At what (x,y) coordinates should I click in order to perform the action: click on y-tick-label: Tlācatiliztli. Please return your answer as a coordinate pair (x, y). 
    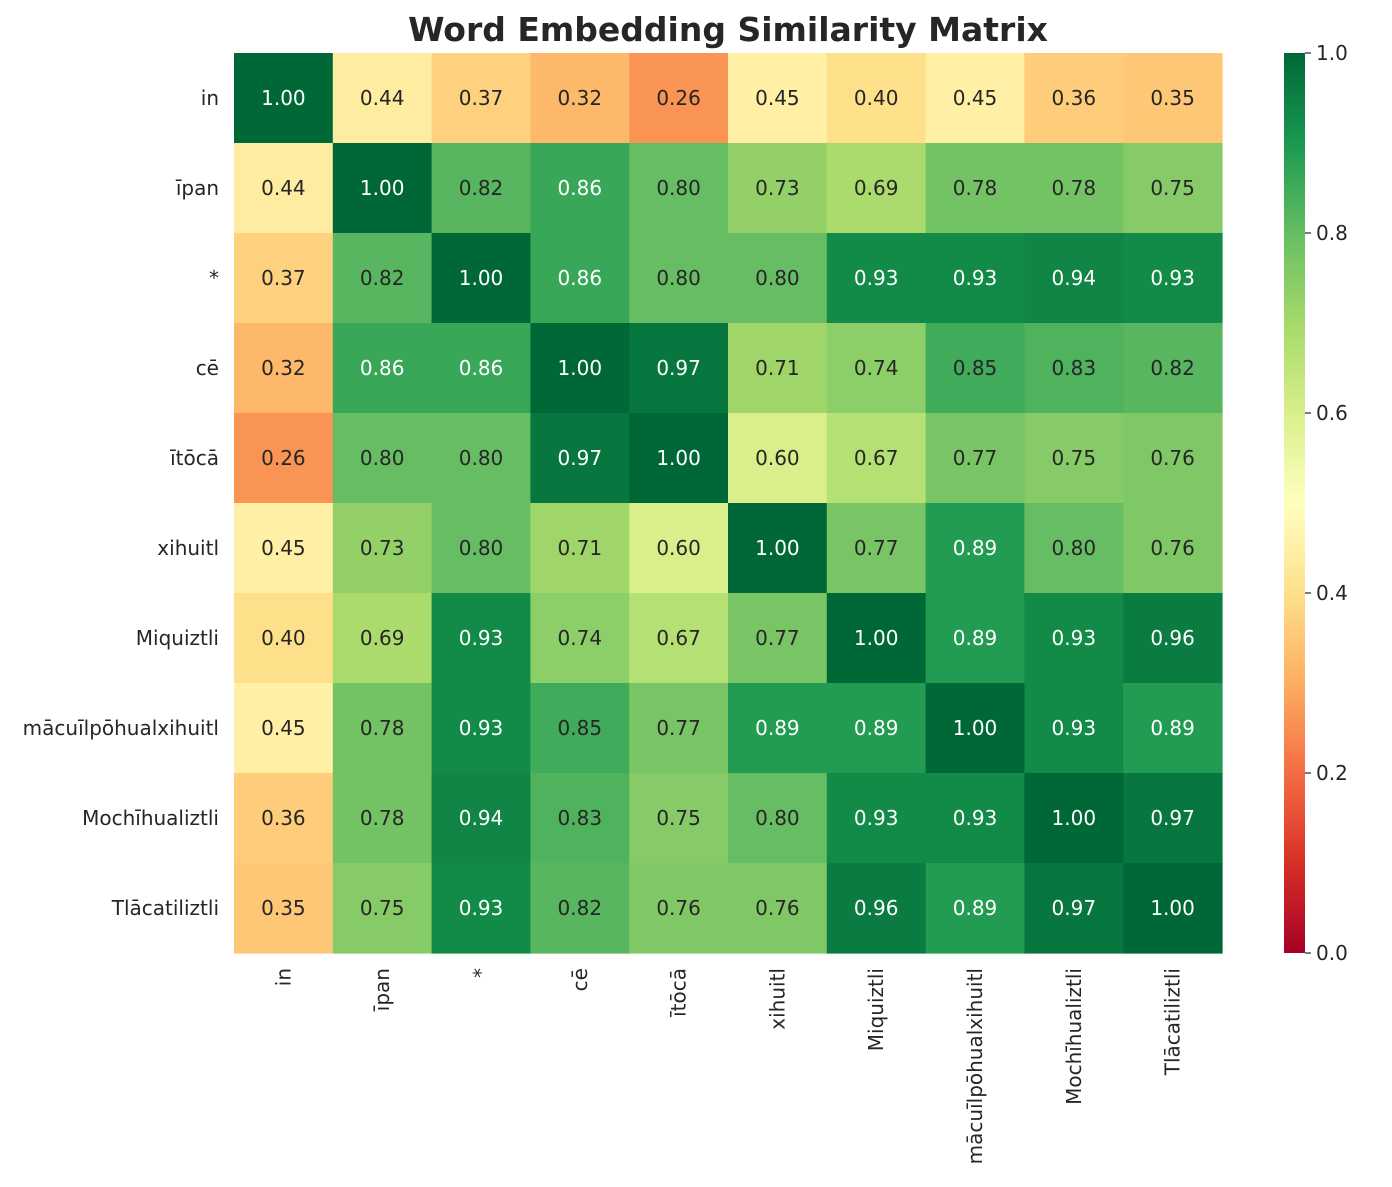
    Looking at the image, I should click on (165, 908).